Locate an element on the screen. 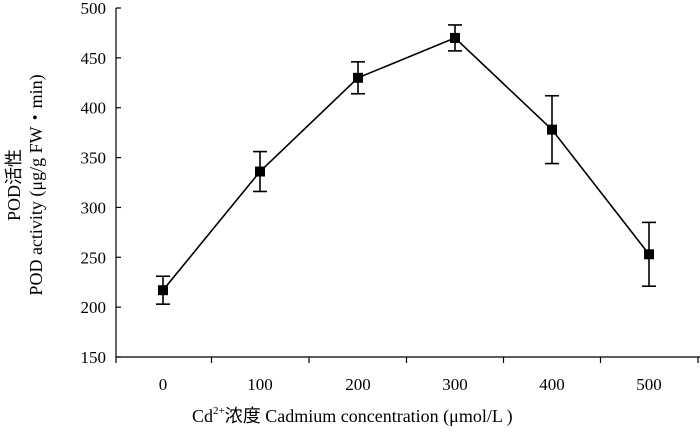  x-tick-label: 200 is located at coordinates (358, 384).